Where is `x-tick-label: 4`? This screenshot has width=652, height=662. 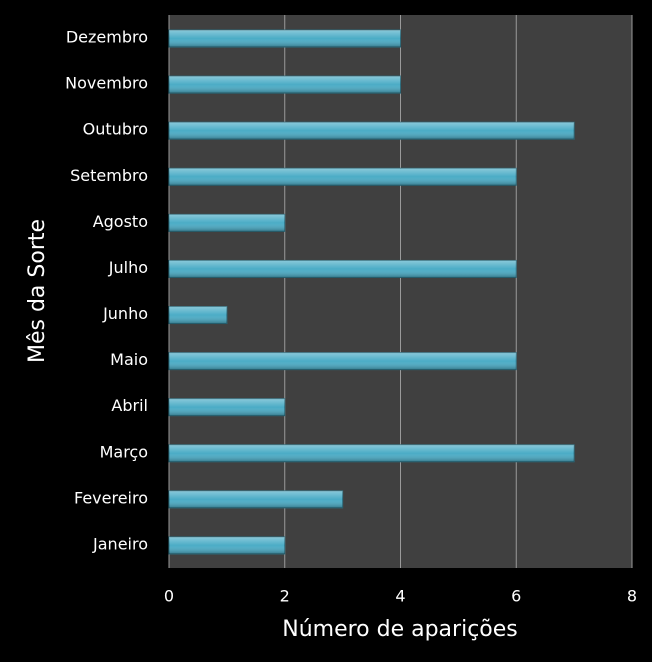
x-tick-label: 4 is located at coordinates (400, 596).